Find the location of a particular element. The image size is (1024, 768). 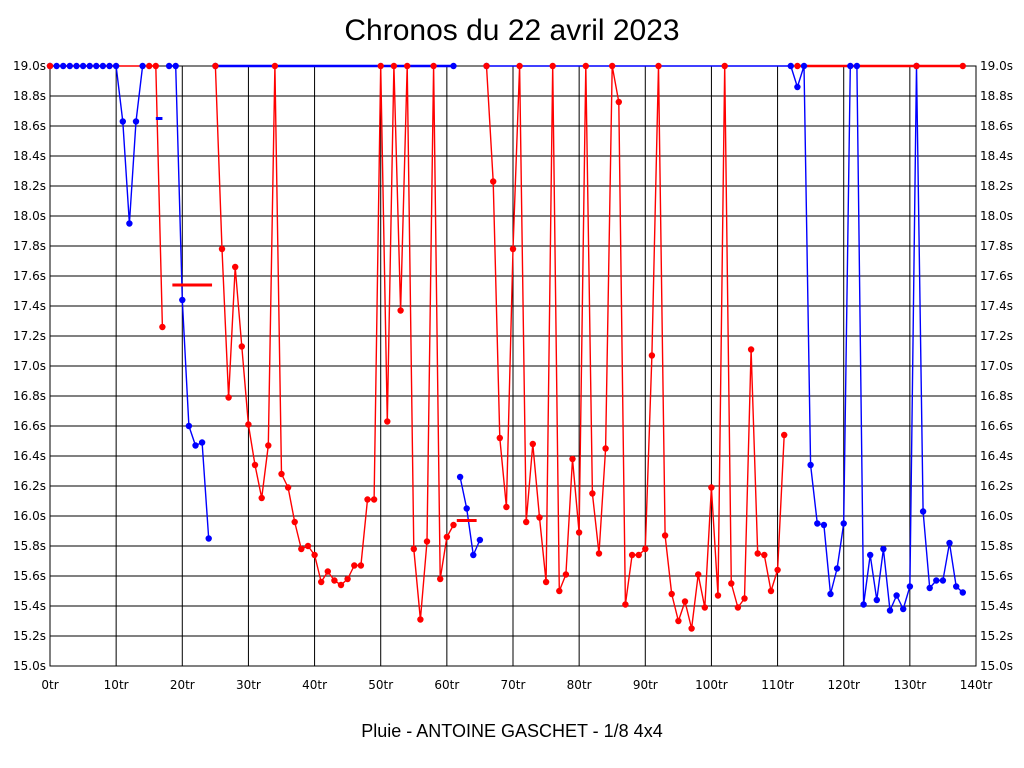

y-tick-label-right: 16.0s is located at coordinates (996, 516).